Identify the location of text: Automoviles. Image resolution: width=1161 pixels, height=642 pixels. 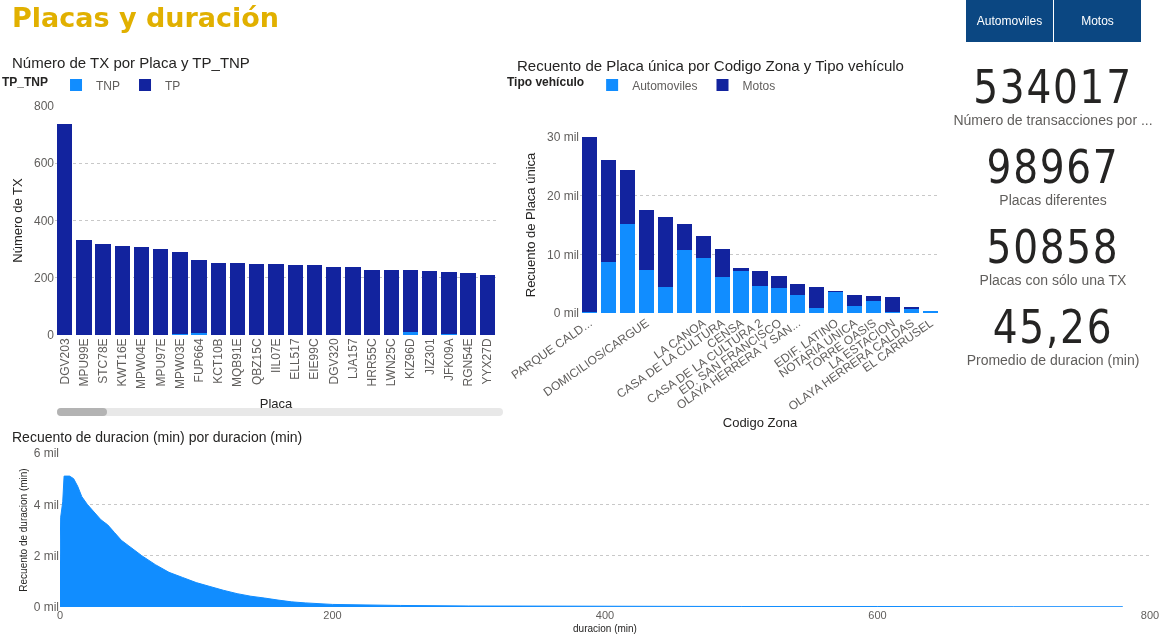
(1009, 21).